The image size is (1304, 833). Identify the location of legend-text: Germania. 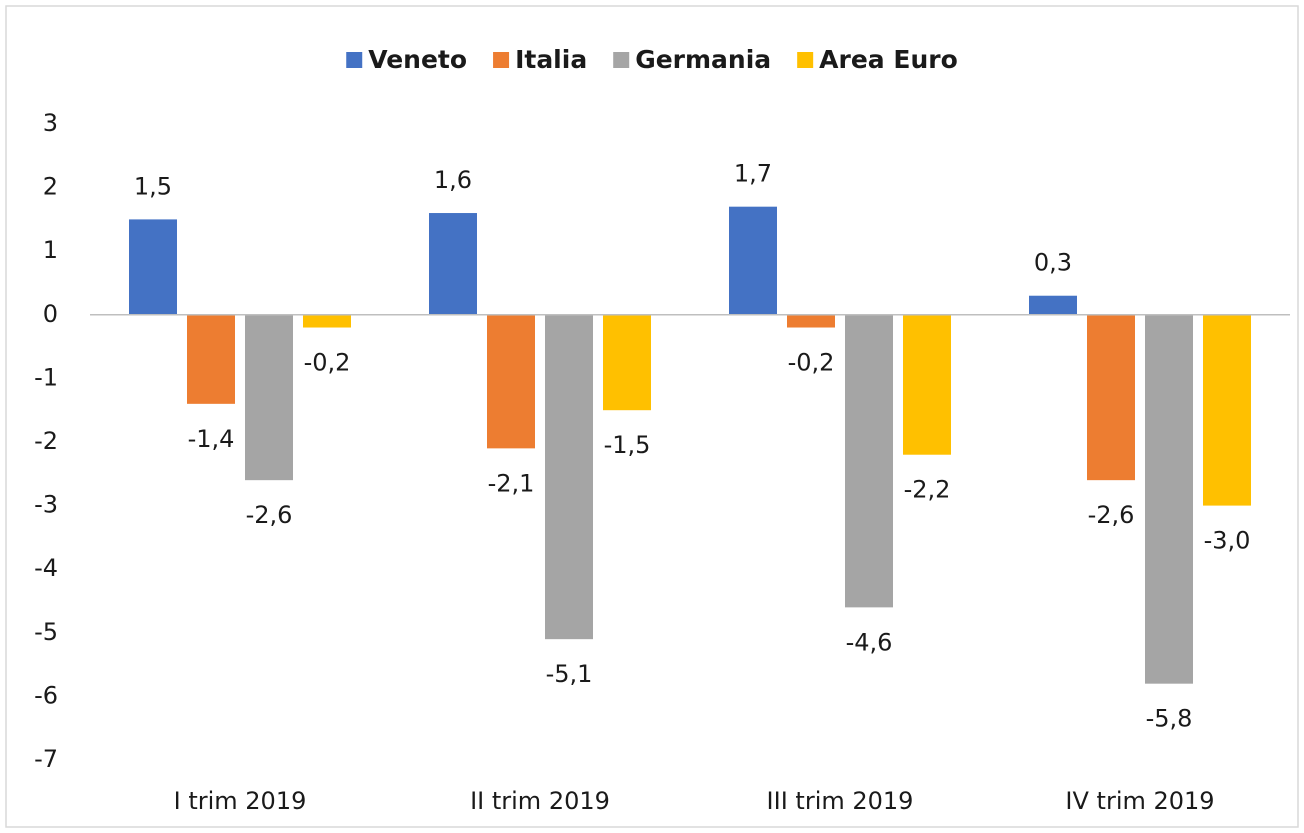
(703, 59).